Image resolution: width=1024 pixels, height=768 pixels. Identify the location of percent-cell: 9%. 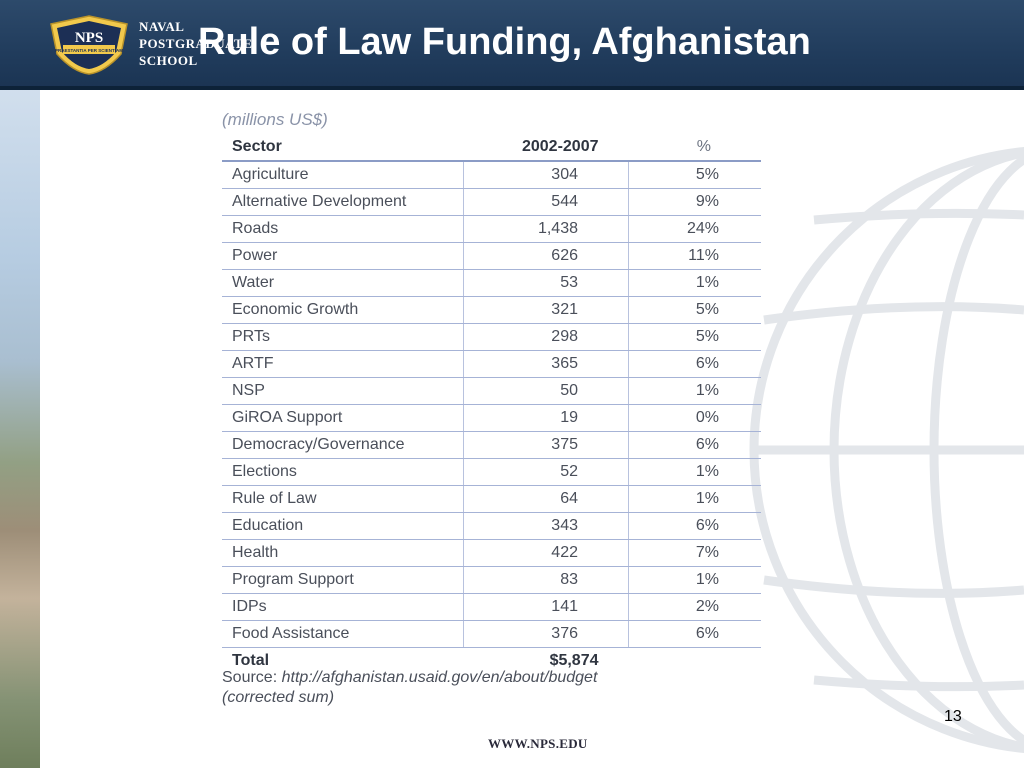
(694, 202).